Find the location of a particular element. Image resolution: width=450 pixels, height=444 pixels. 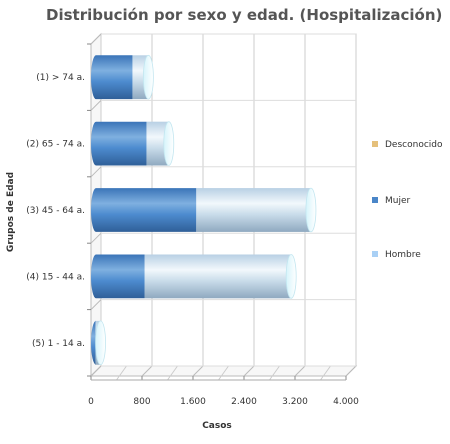

x-axis-title: Casos is located at coordinates (217, 426).